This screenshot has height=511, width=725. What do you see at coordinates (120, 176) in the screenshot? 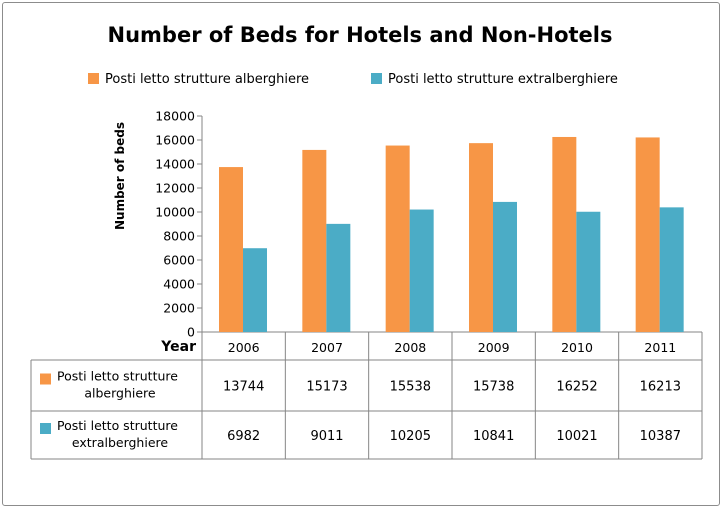
I see `y-axis-label: Number of beds` at bounding box center [120, 176].